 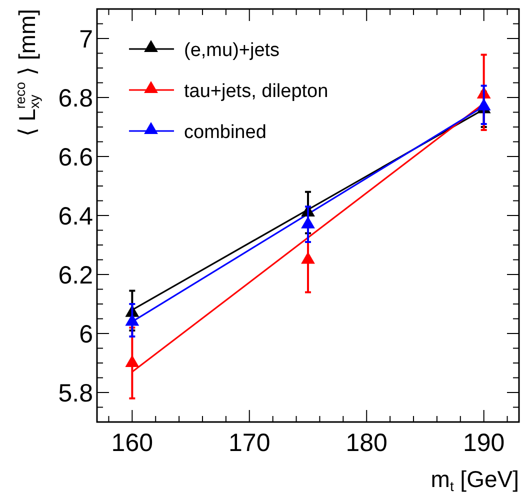 What do you see at coordinates (225, 132) in the screenshot?
I see `legend-label: combined` at bounding box center [225, 132].